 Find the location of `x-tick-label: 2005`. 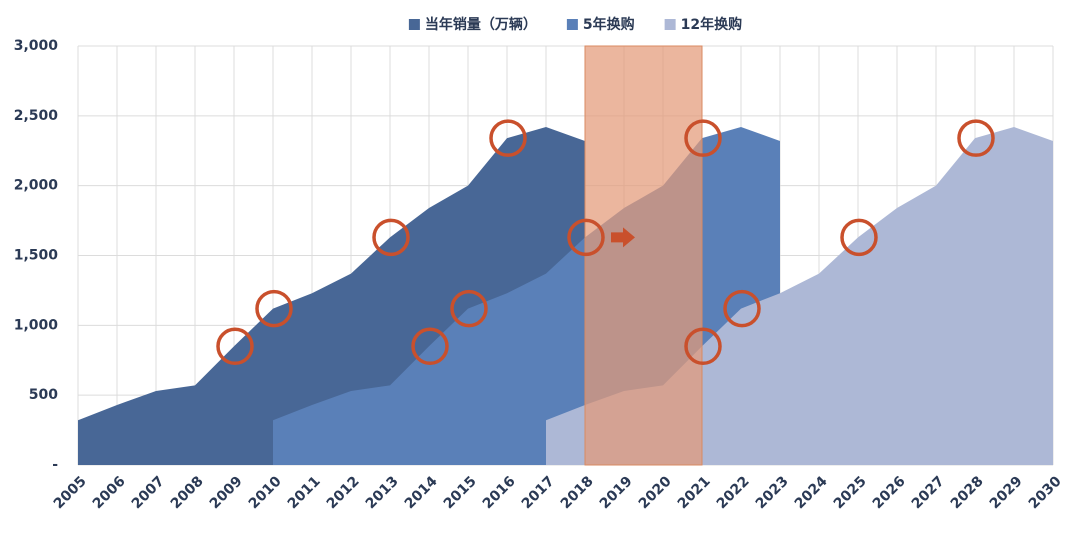

x-tick-label: 2005 is located at coordinates (70, 492).